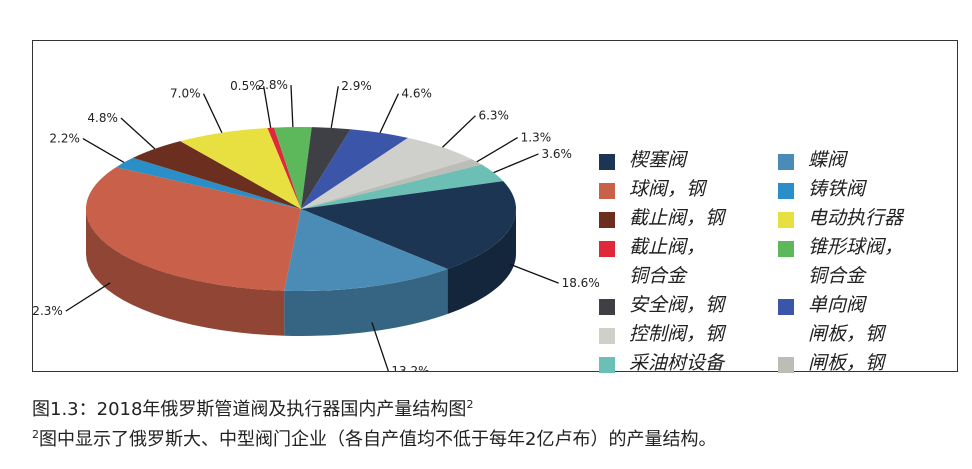 The width and height of the screenshot is (972, 469). What do you see at coordinates (64, 139) in the screenshot?
I see `data-label-10: 2.2%` at bounding box center [64, 139].